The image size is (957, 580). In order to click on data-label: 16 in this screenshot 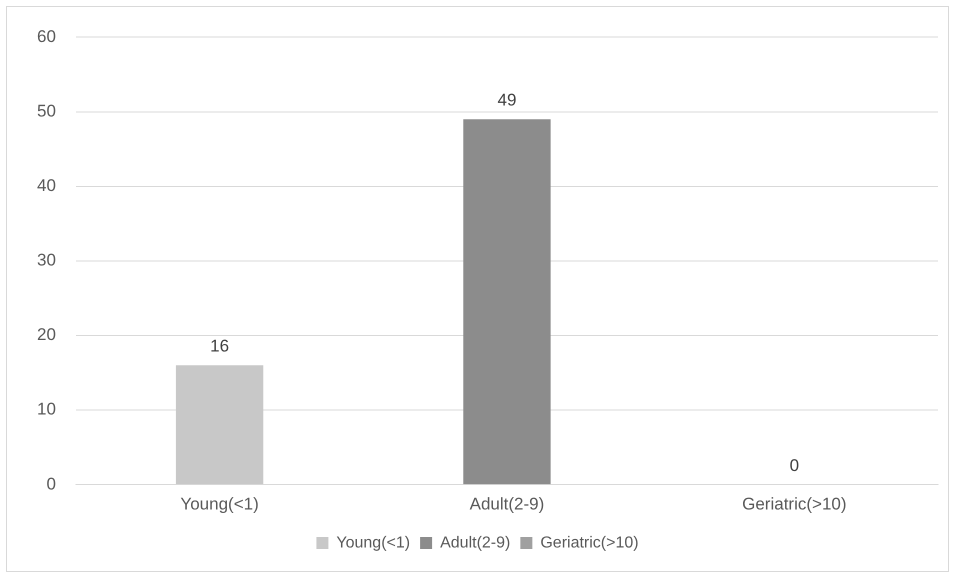, I will do `click(220, 346)`.